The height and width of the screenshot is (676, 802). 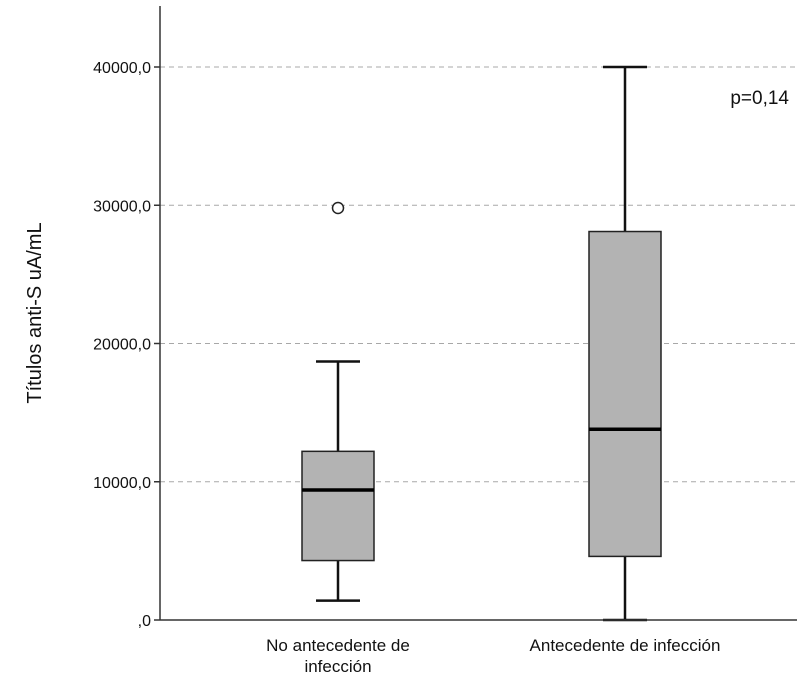 I want to click on y-axis-title: Títulos anti-S uA/mL, so click(x=35, y=312).